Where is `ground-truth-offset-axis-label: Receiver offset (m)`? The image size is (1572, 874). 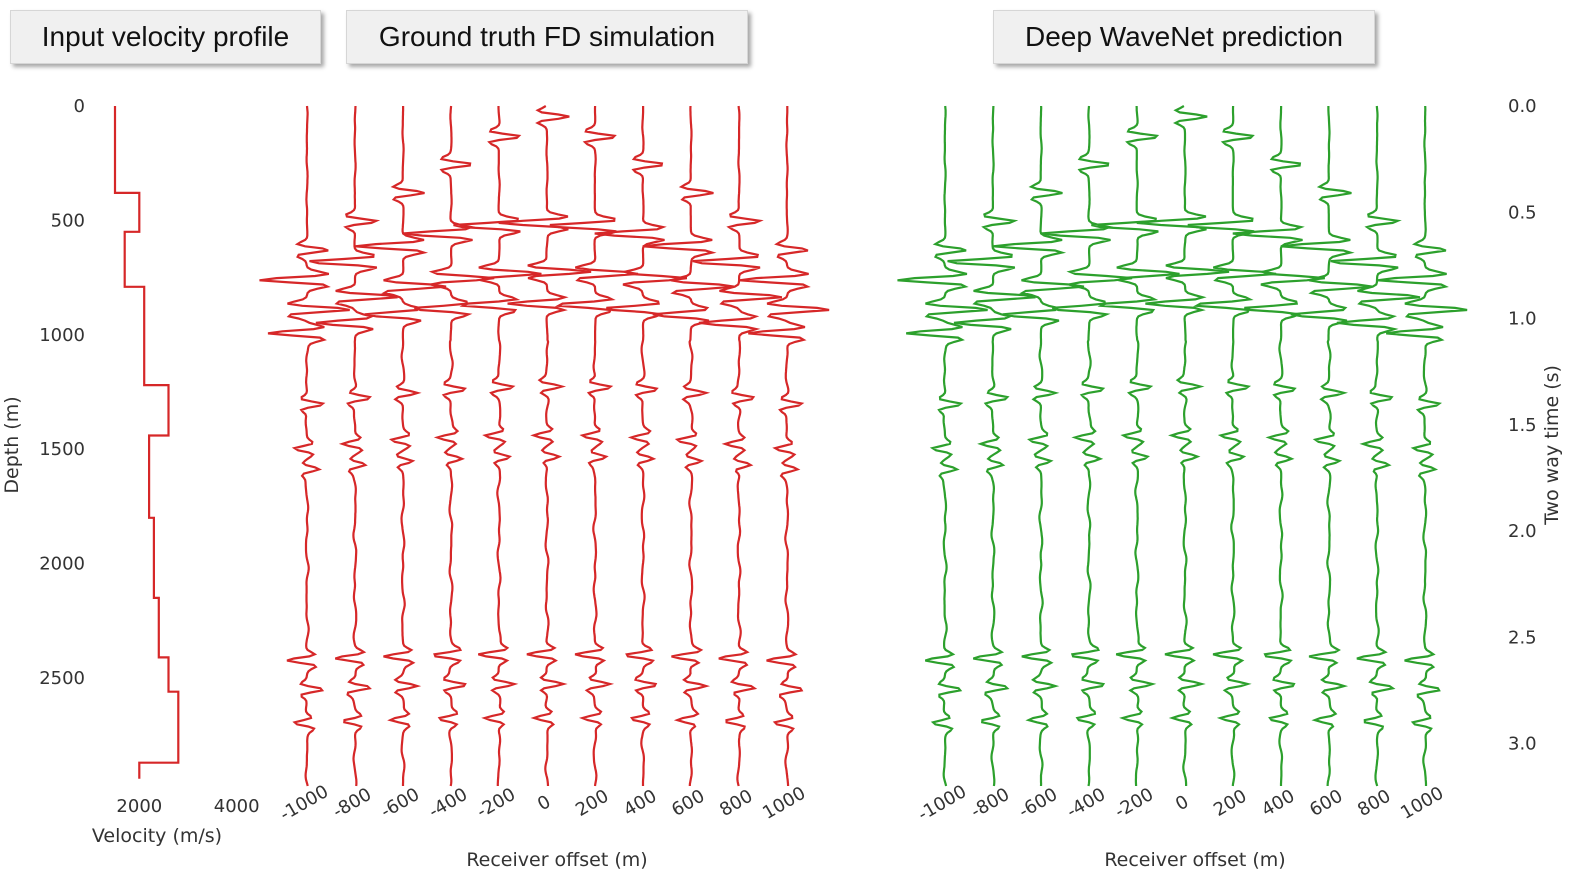
ground-truth-offset-axis-label: Receiver offset (m) is located at coordinates (556, 860).